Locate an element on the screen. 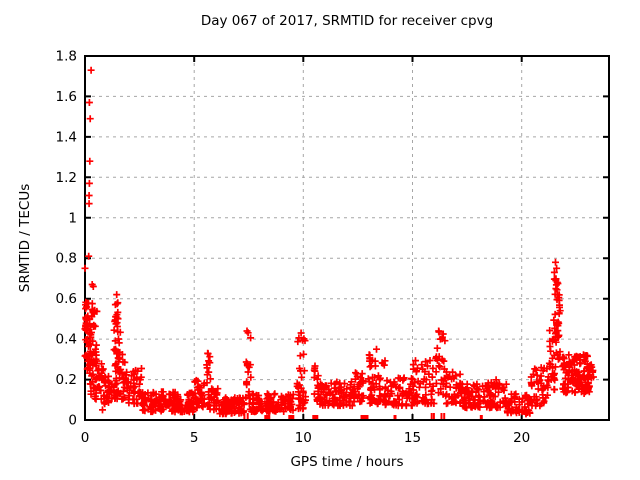  x-axis-label: GPS time / hours is located at coordinates (347, 462).